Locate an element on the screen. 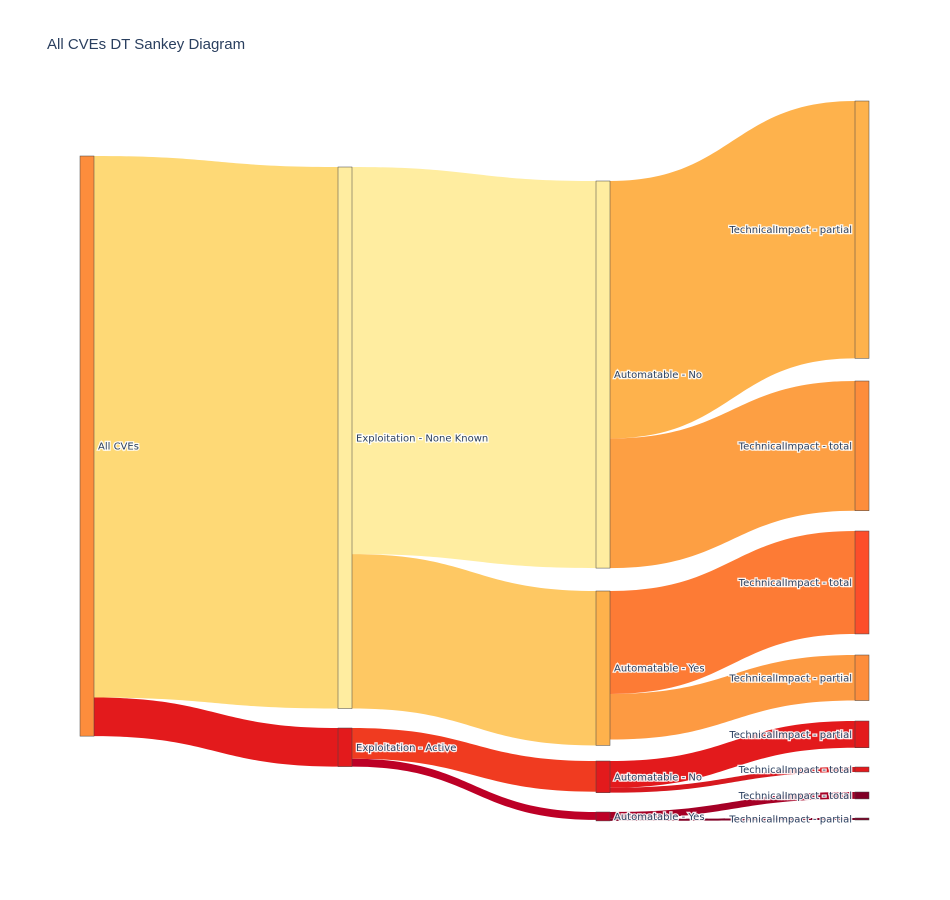  node-label-expl_active: Exploitation - Active is located at coordinates (406, 748).